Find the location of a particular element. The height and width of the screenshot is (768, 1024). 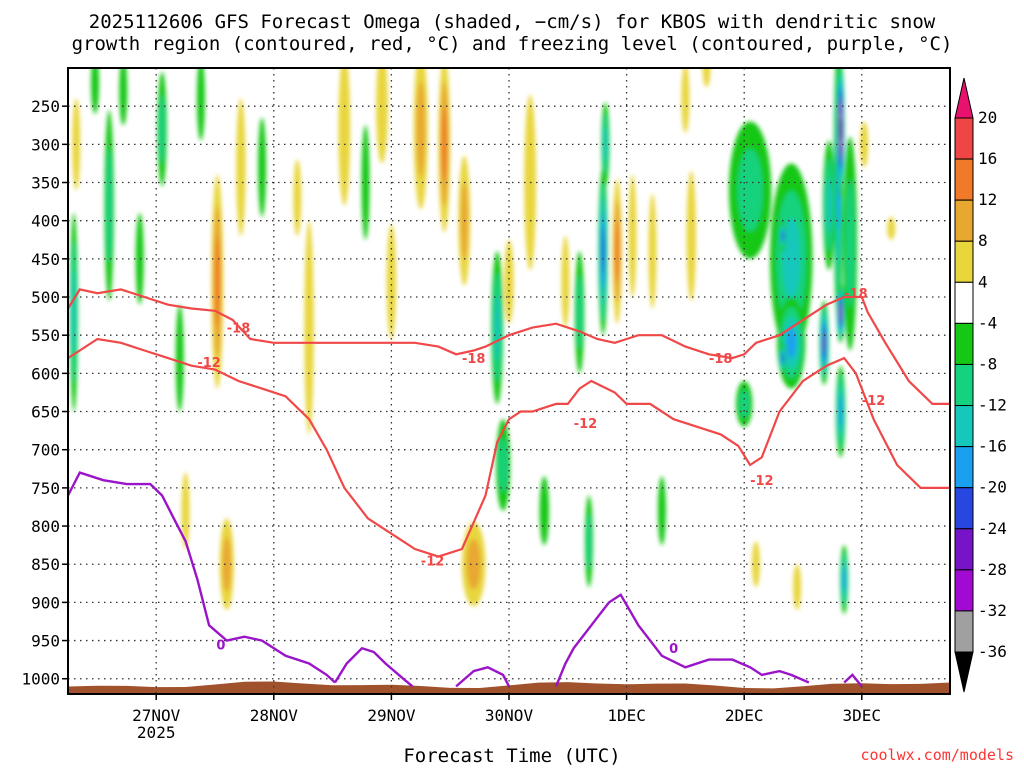

x-axis-label: Forecast Time (UTC) is located at coordinates (512, 756).